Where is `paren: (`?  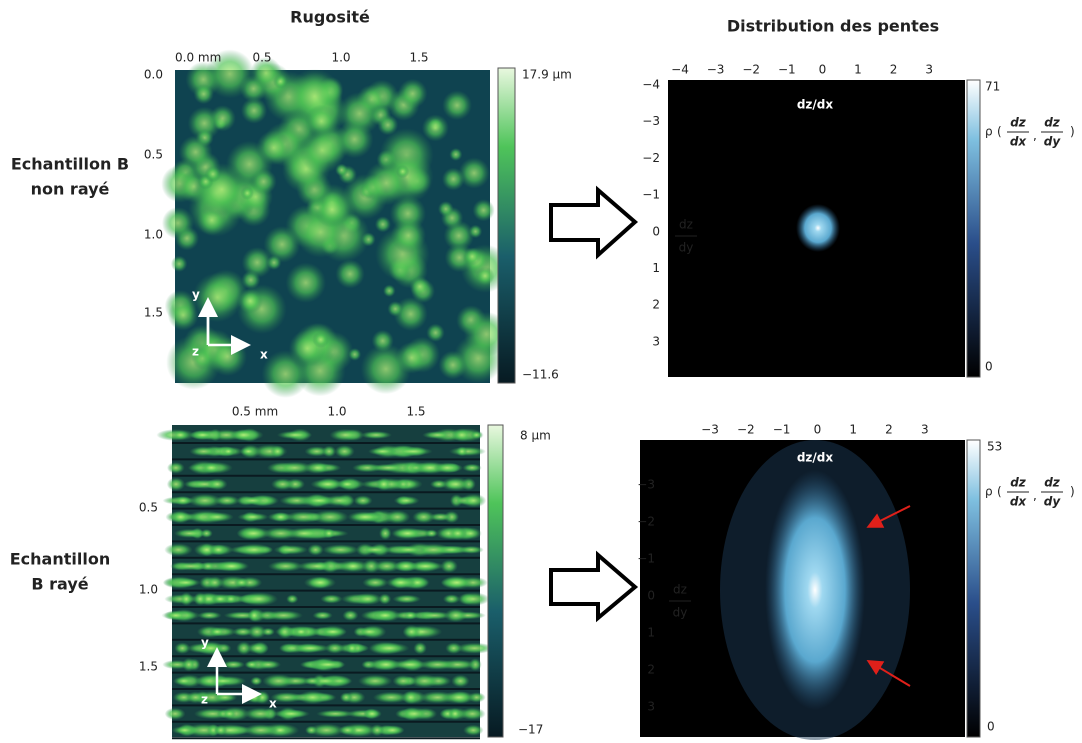
paren: ( is located at coordinates (999, 132).